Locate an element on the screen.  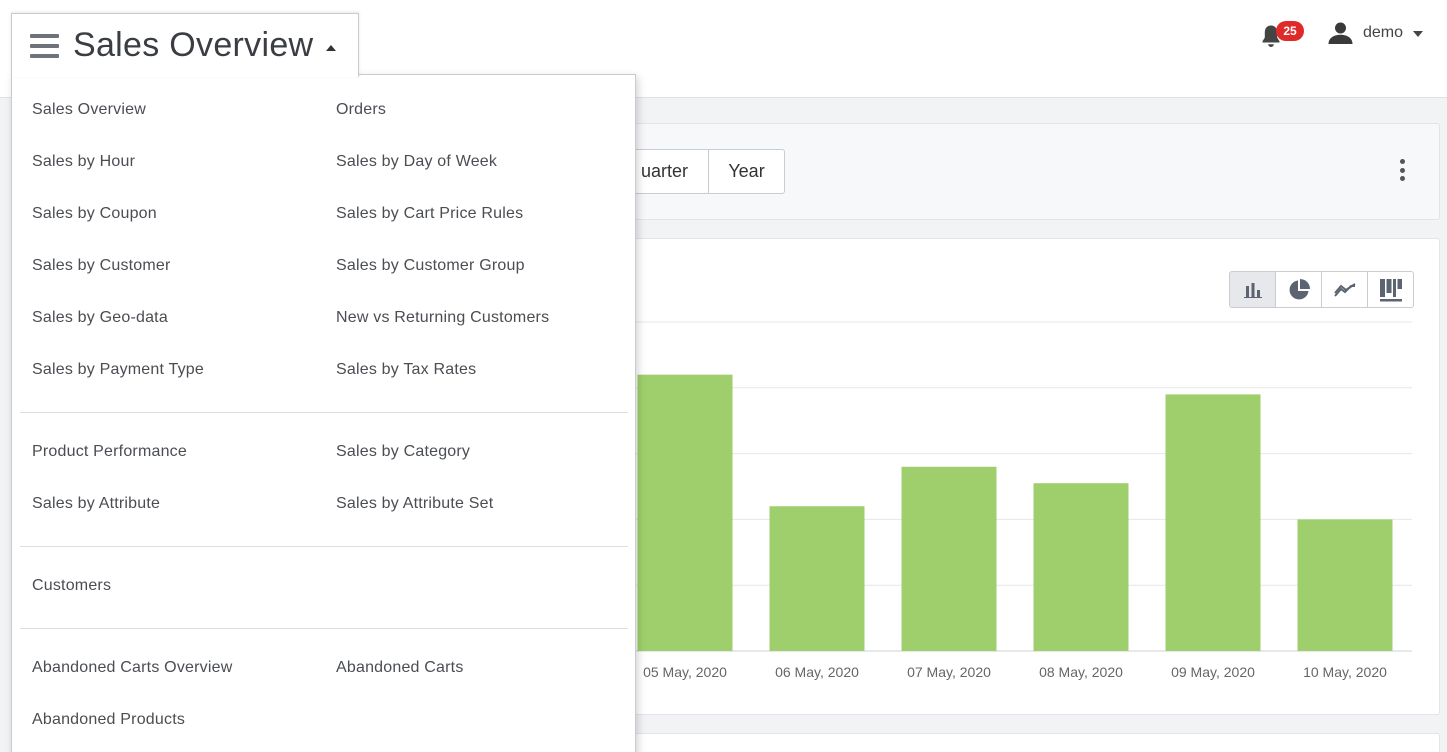
caret-up-icon is located at coordinates (331, 47).